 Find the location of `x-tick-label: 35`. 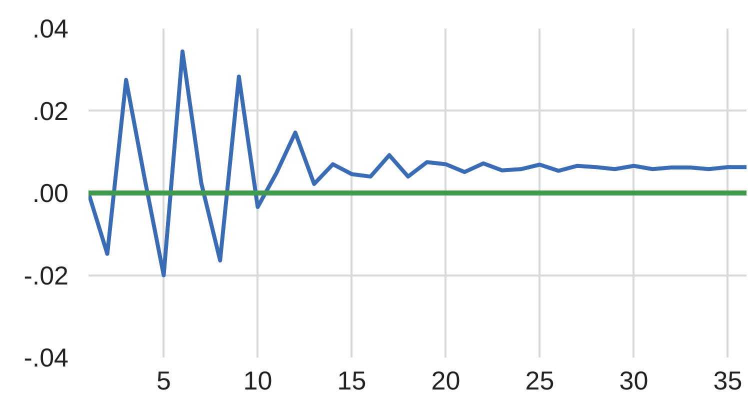

x-tick-label: 35 is located at coordinates (727, 381).